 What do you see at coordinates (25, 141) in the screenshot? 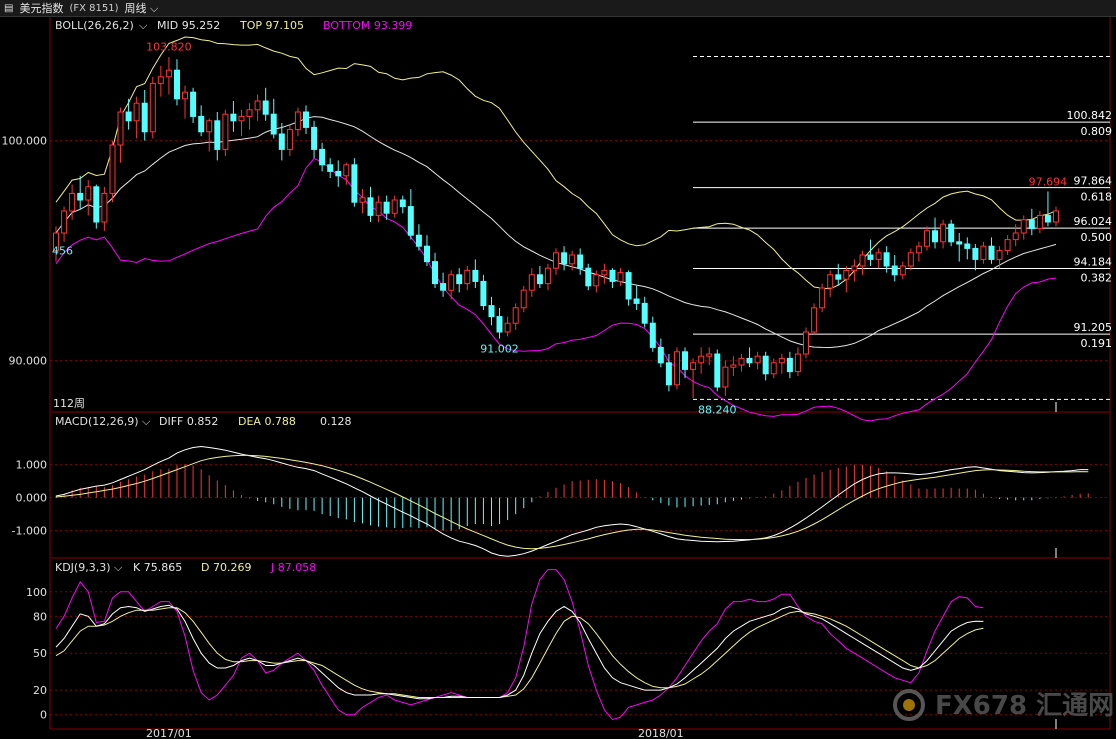
I see `y-tick-label: 100.000` at bounding box center [25, 141].